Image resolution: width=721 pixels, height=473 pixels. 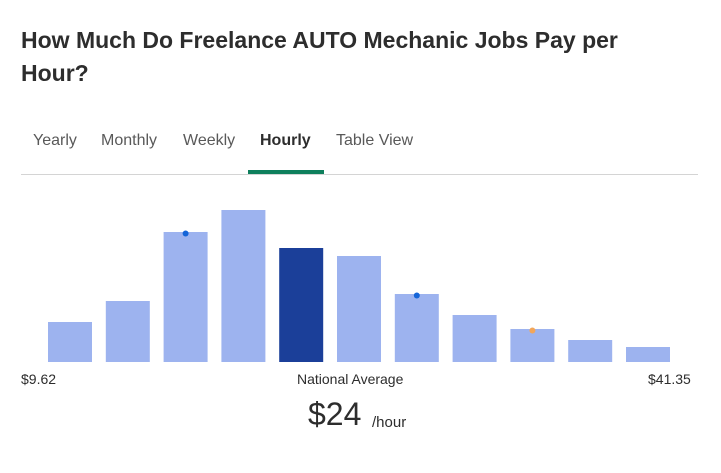 I want to click on tab-yearly: Yearly, so click(x=55, y=140).